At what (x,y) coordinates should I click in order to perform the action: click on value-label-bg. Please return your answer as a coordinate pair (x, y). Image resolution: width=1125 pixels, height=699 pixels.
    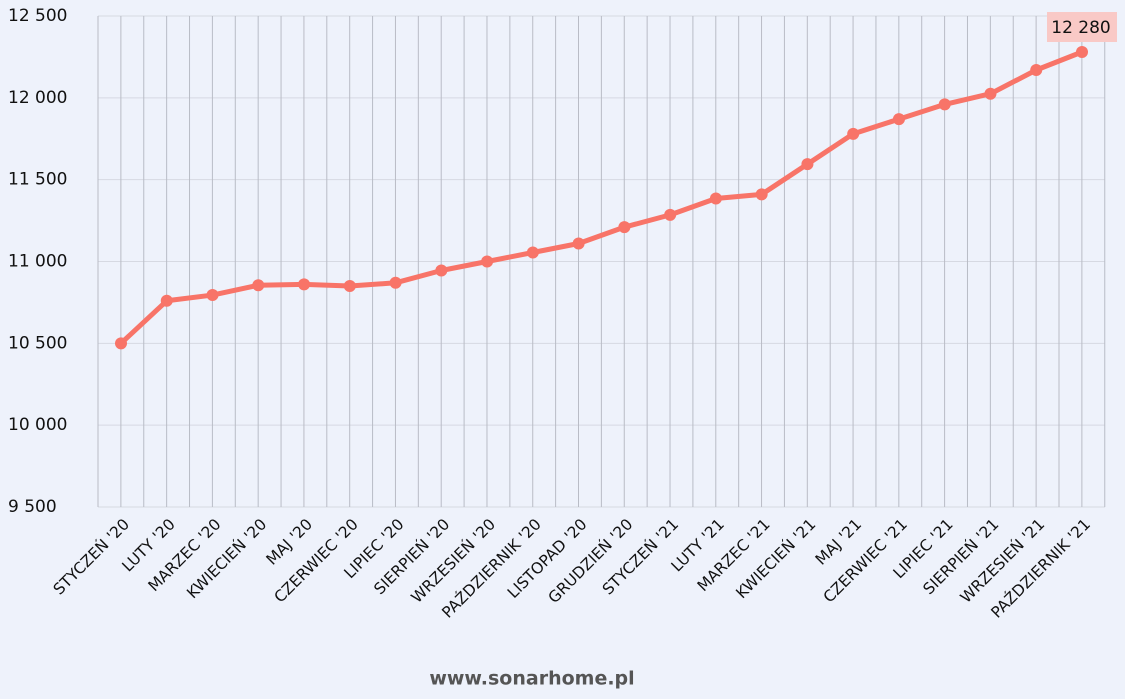
    Looking at the image, I should click on (1082, 27).